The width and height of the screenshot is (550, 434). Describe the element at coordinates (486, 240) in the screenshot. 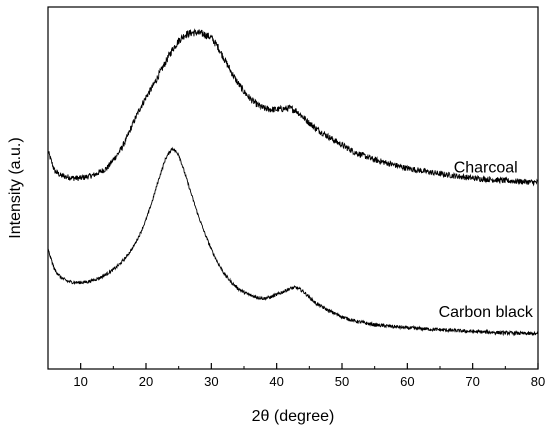

I see `series-labels: Charcoal Carbon black` at that location.